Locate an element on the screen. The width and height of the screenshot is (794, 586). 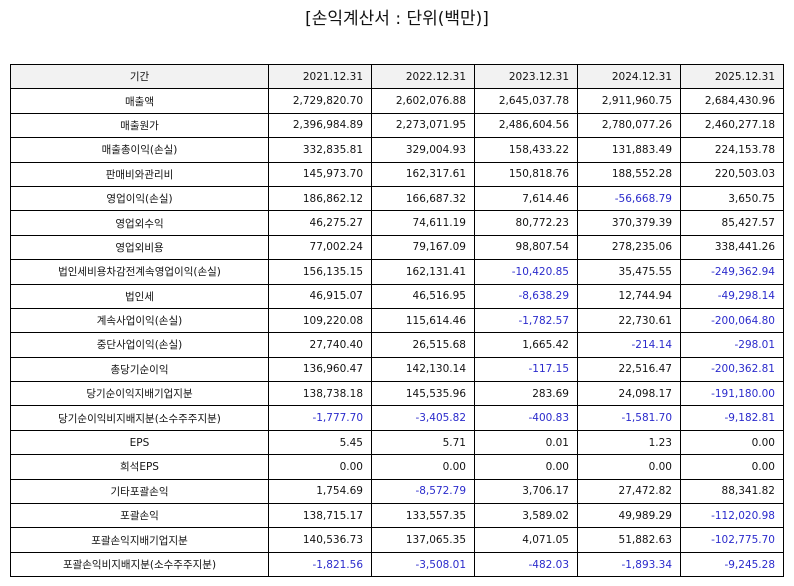
value-cell: 109,220.08 is located at coordinates (320, 320).